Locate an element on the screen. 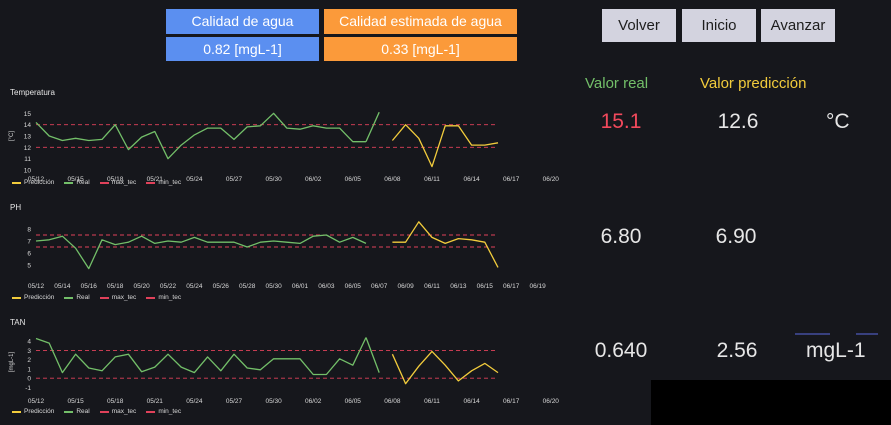 This screenshot has width=891, height=425. y-axis-label: [°C] is located at coordinates (12, 136).